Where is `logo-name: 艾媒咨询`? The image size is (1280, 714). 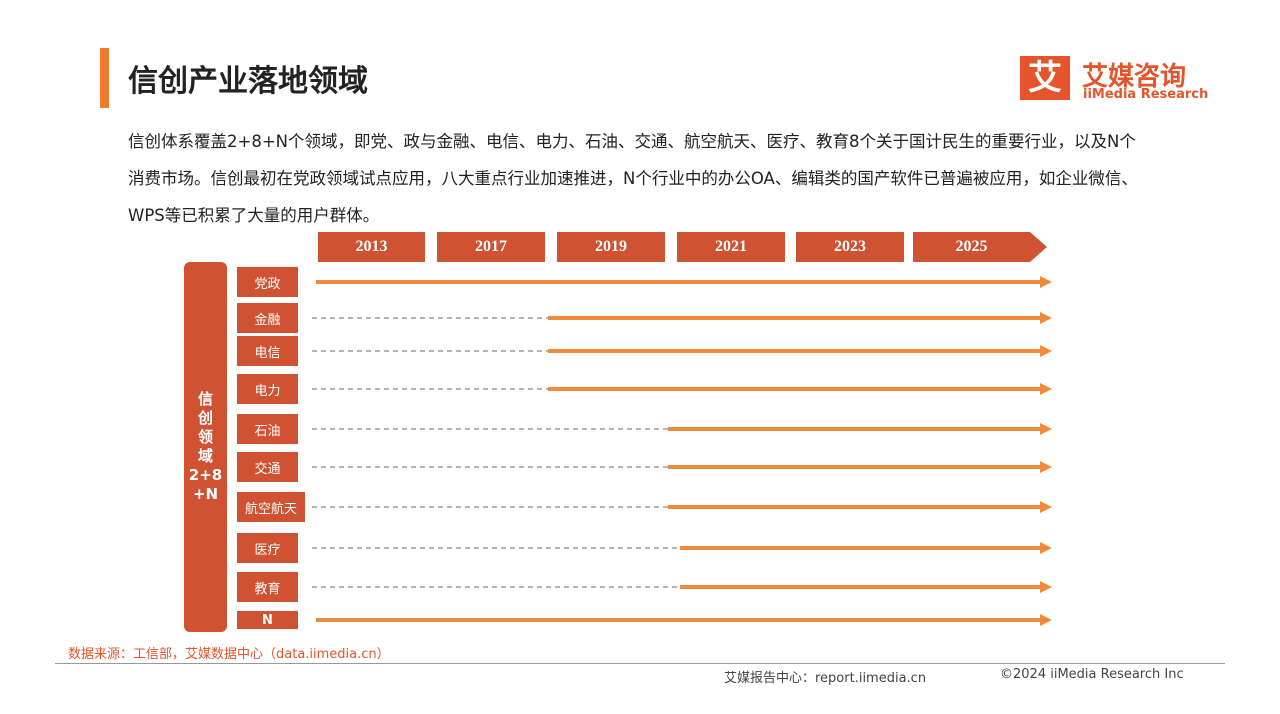
logo-name: 艾媒咨询 is located at coordinates (1134, 77).